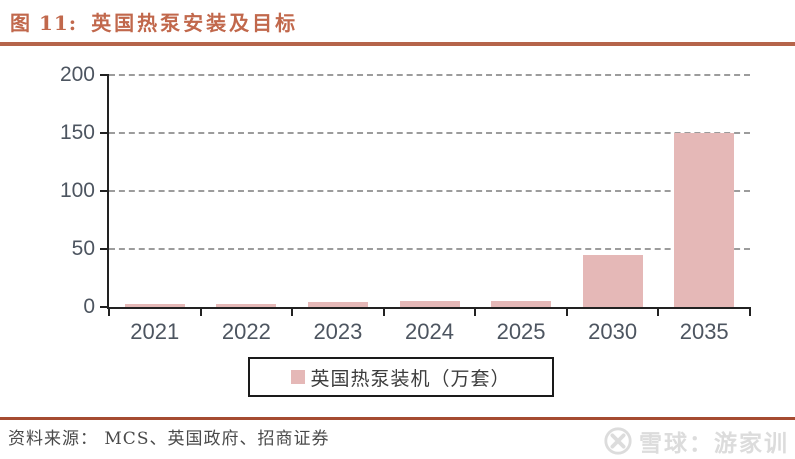 This screenshot has width=795, height=459. Describe the element at coordinates (429, 304) in the screenshot. I see `bar-2024` at that location.